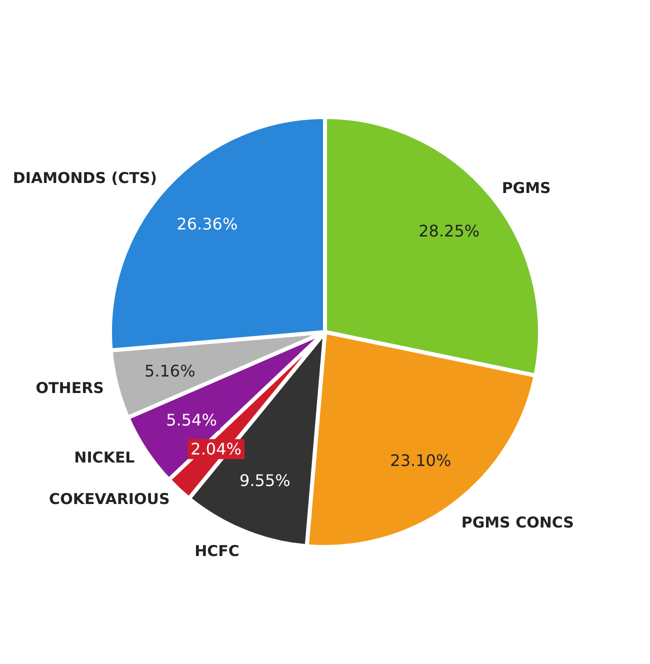 Image resolution: width=650 pixels, height=664 pixels. What do you see at coordinates (191, 420) in the screenshot?
I see `data-label: 5.54%` at bounding box center [191, 420].